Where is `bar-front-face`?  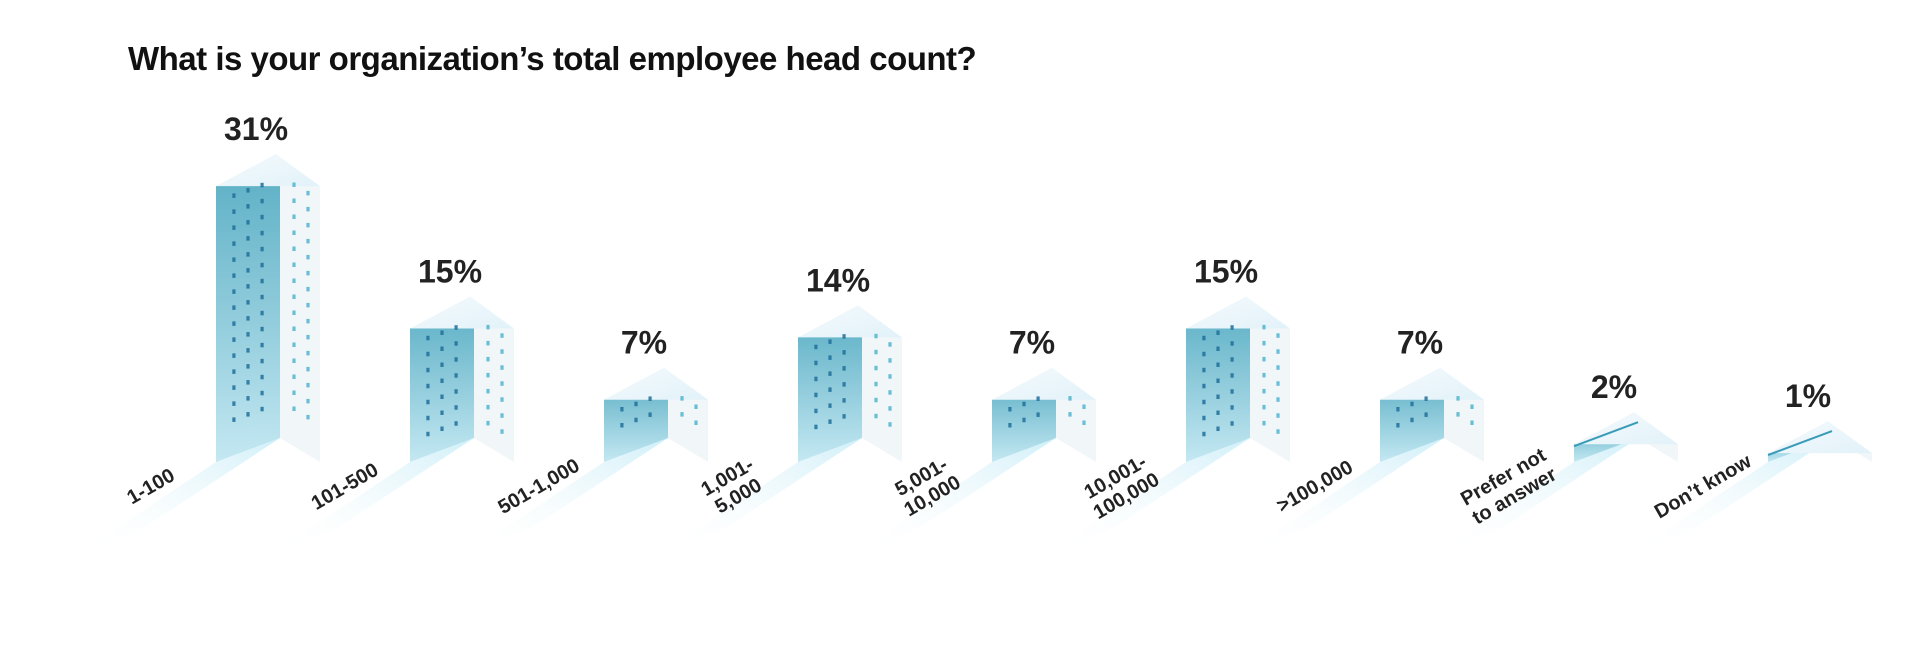
bar-front-face is located at coordinates (1218, 383).